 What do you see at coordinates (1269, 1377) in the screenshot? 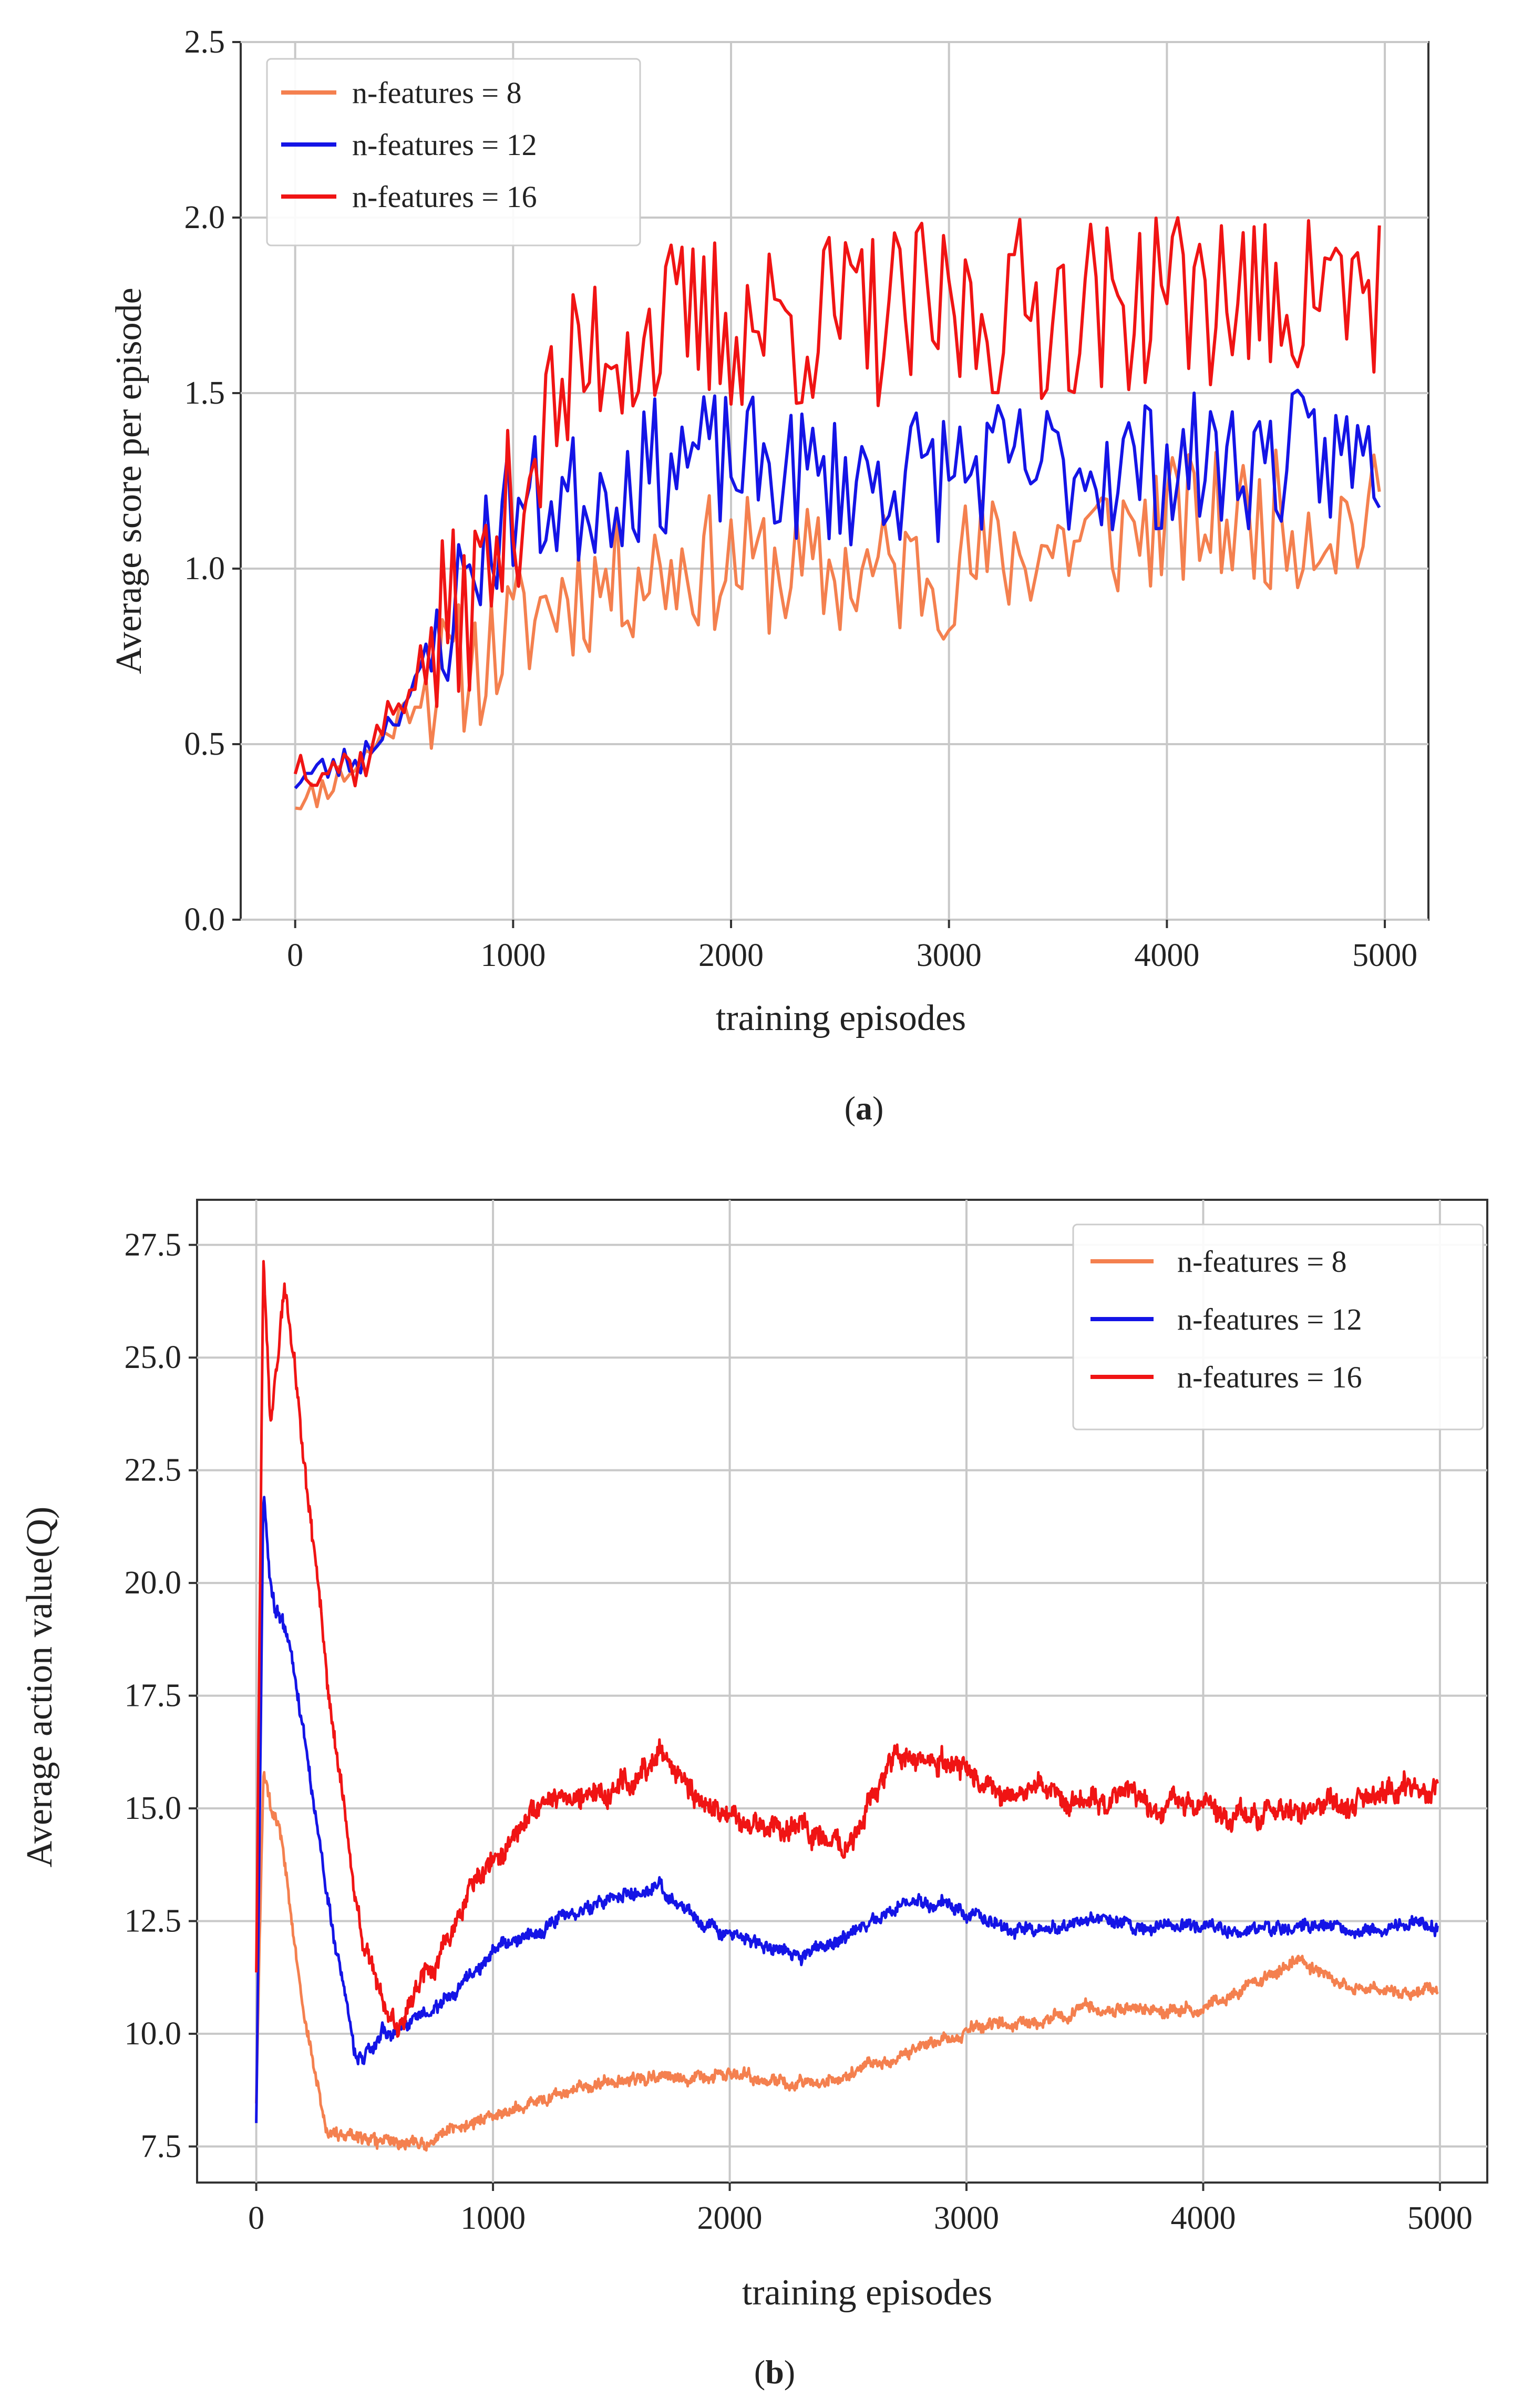
I see `chart-b-legend-label-n16: n-features = 16` at bounding box center [1269, 1377].